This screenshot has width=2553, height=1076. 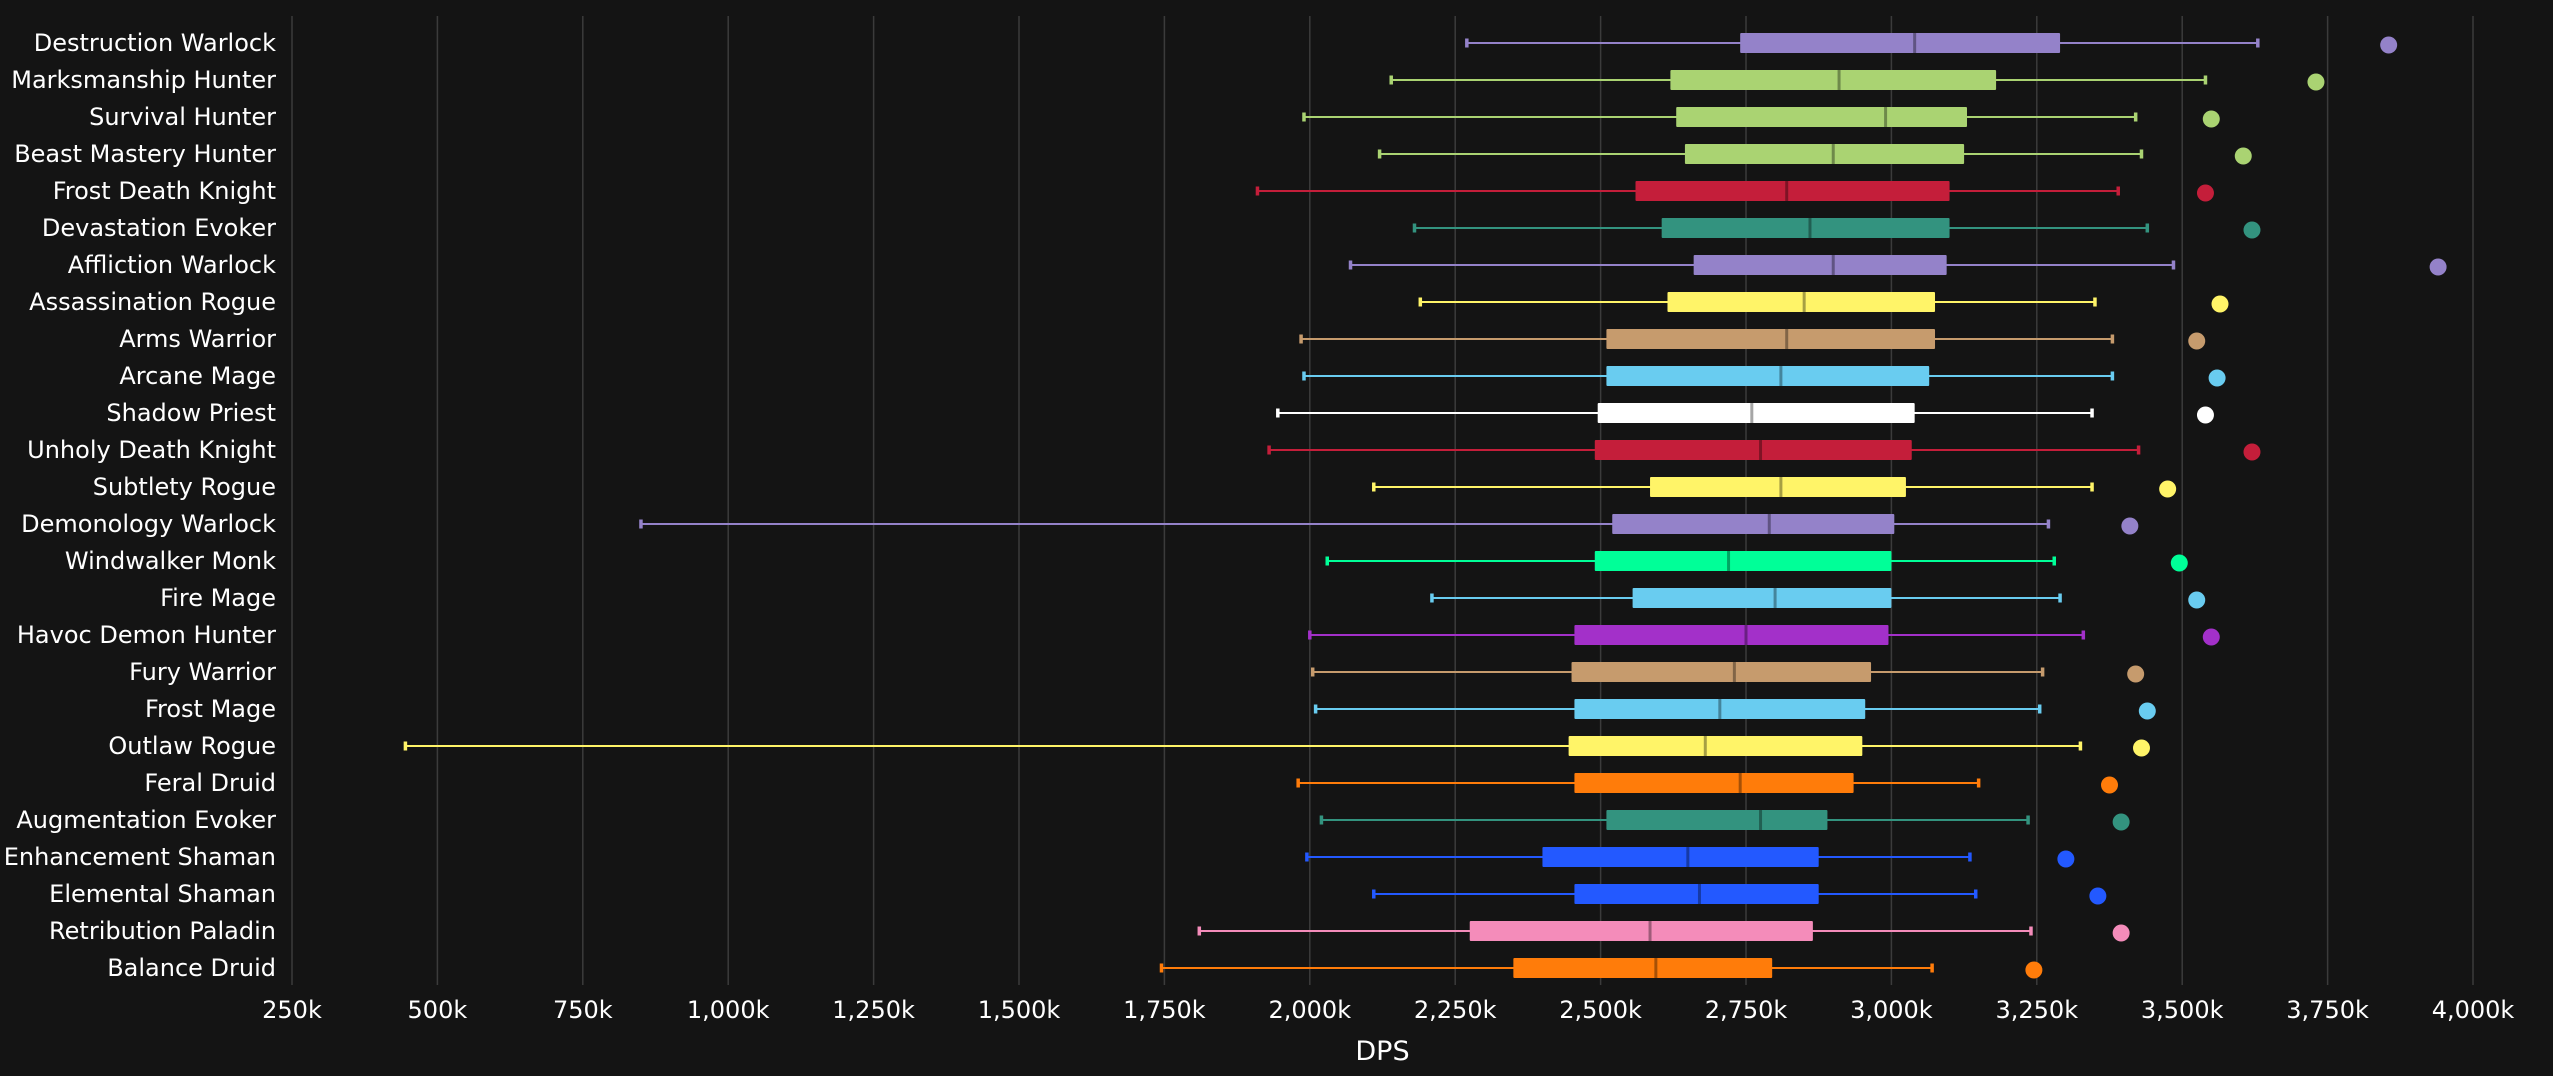 What do you see at coordinates (1746, 1010) in the screenshot?
I see `x-tick-label: 2,750k` at bounding box center [1746, 1010].